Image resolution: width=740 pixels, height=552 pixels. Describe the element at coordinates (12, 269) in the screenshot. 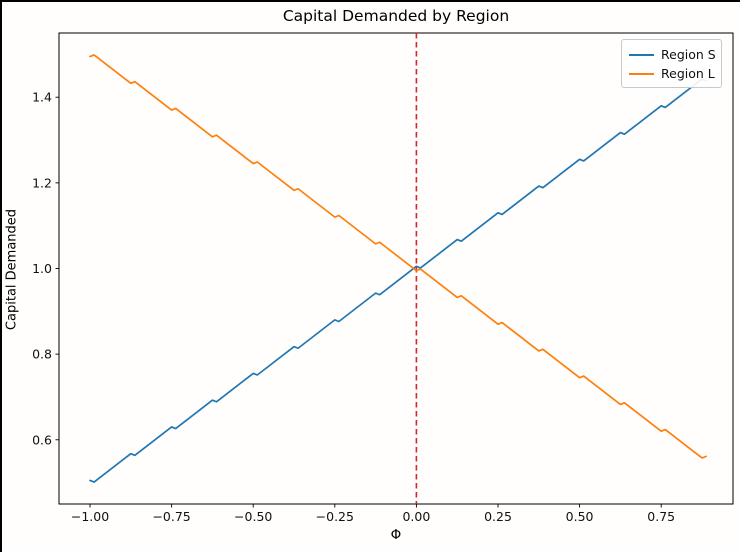

I see `y-axis-label: Capital Demanded` at that location.